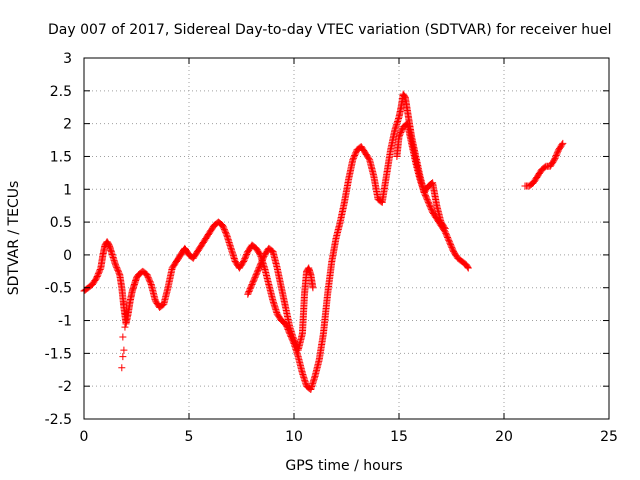  What do you see at coordinates (67, 256) in the screenshot?
I see `y-tick-label: 0` at bounding box center [67, 256].